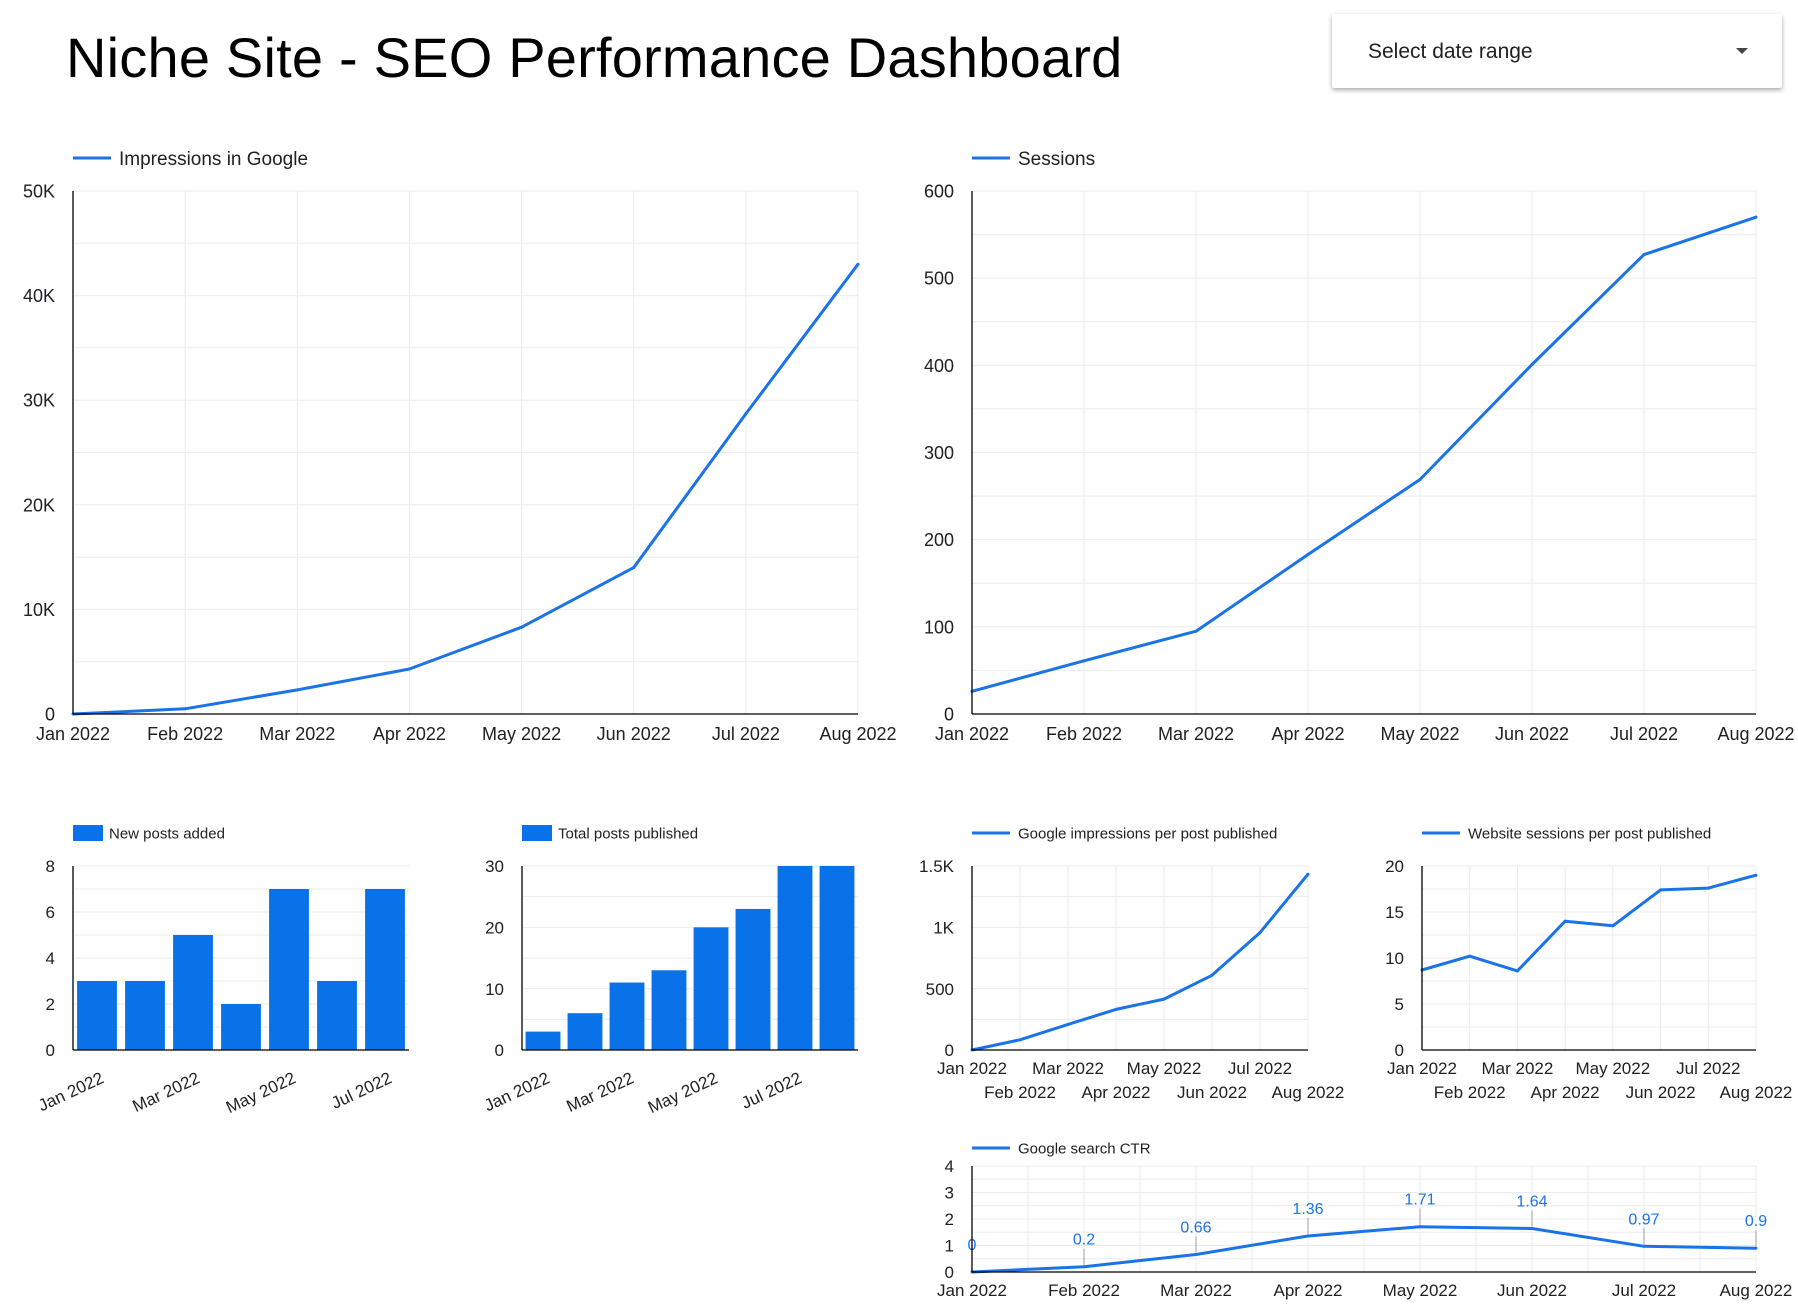 The height and width of the screenshot is (1314, 1798). I want to click on series-line, so click(1364, 1249).